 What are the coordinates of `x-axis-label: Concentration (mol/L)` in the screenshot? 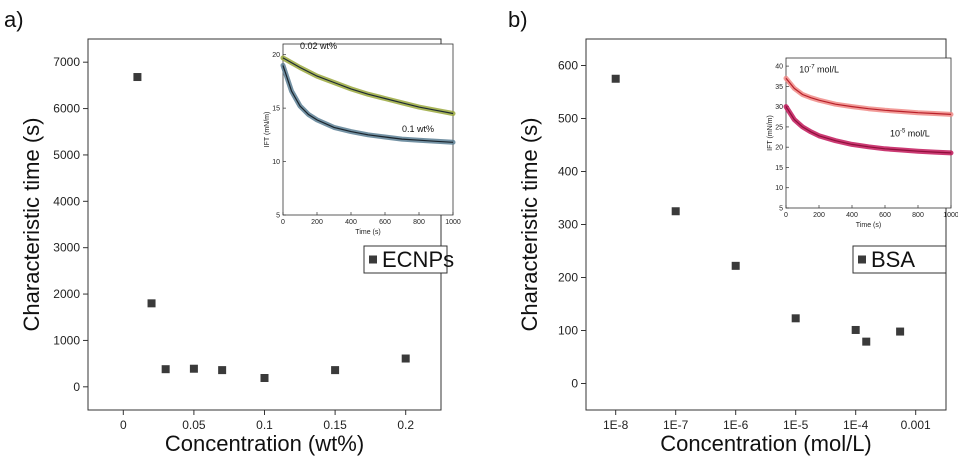 It's located at (766, 443).